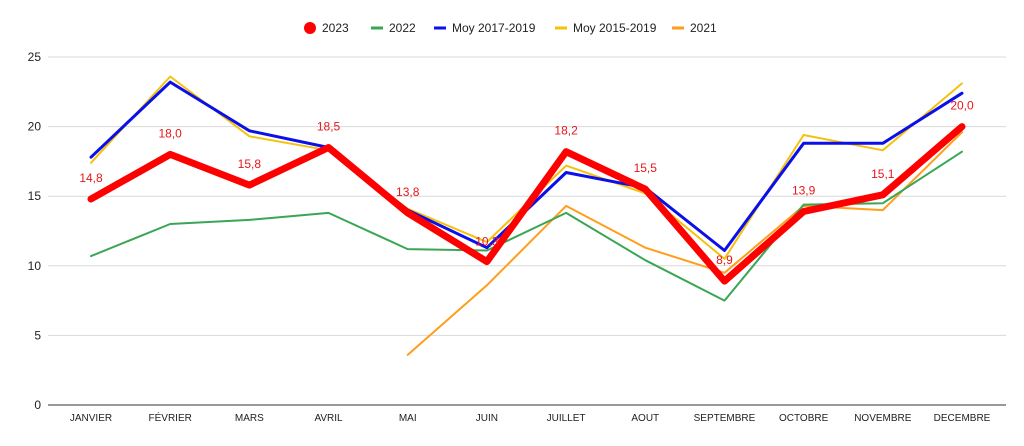  I want to click on data-label: 8,9, so click(724, 260).